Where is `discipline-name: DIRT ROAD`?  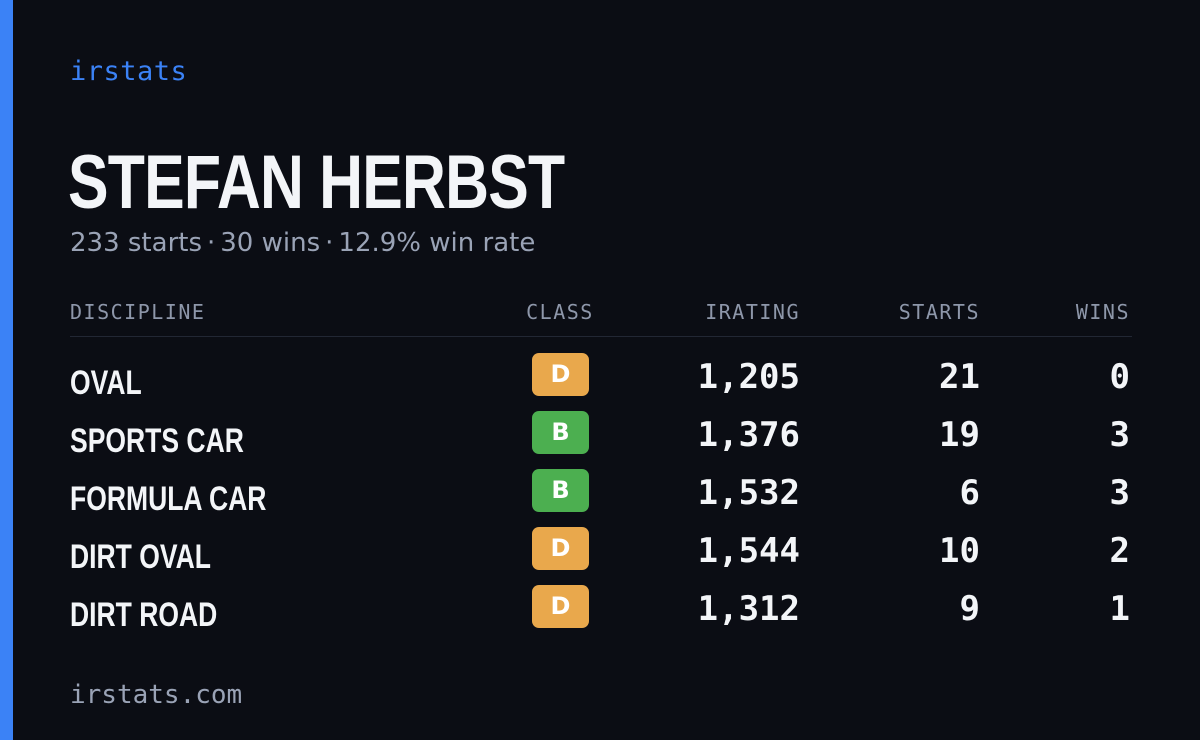 discipline-name: DIRT ROAD is located at coordinates (144, 615).